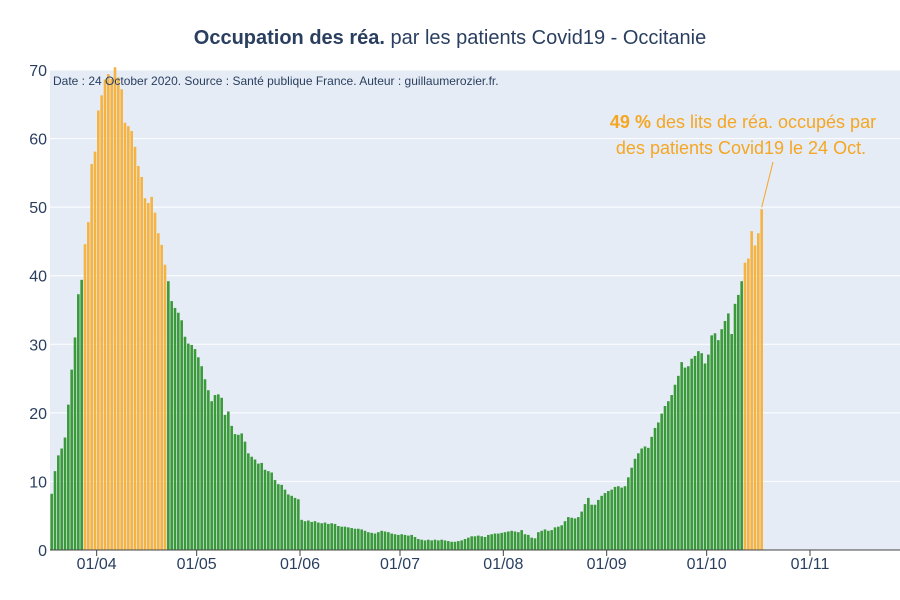 The height and width of the screenshot is (600, 900). I want to click on y-tick-label: 60, so click(38, 140).